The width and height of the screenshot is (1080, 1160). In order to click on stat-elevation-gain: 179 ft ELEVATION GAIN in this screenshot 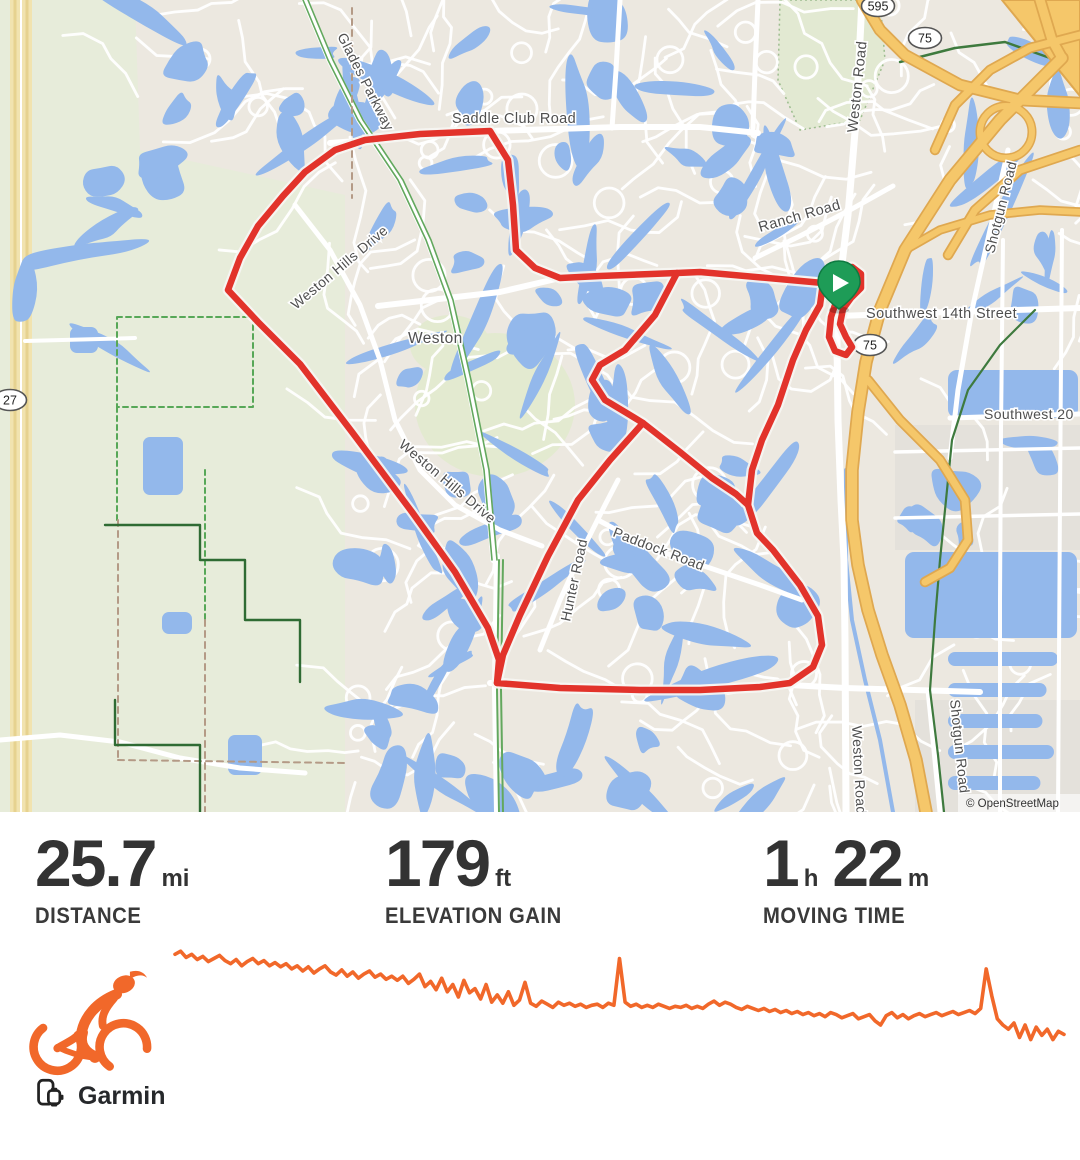, I will do `click(481, 879)`.